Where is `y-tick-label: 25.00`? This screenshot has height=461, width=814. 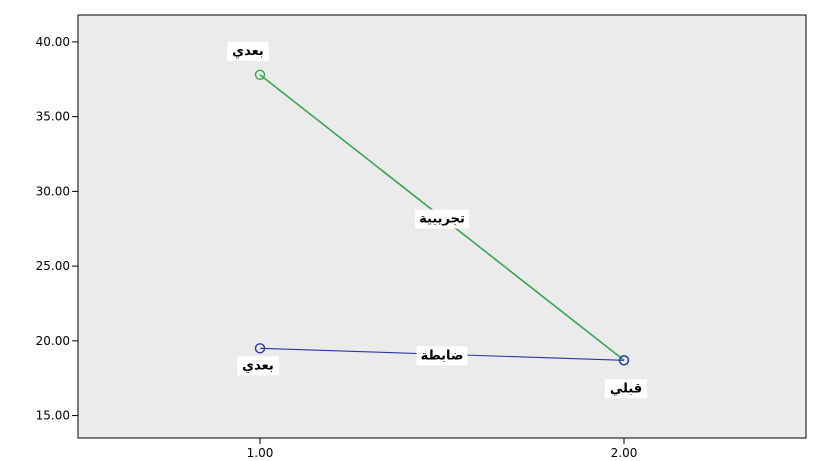 y-tick-label: 25.00 is located at coordinates (53, 266).